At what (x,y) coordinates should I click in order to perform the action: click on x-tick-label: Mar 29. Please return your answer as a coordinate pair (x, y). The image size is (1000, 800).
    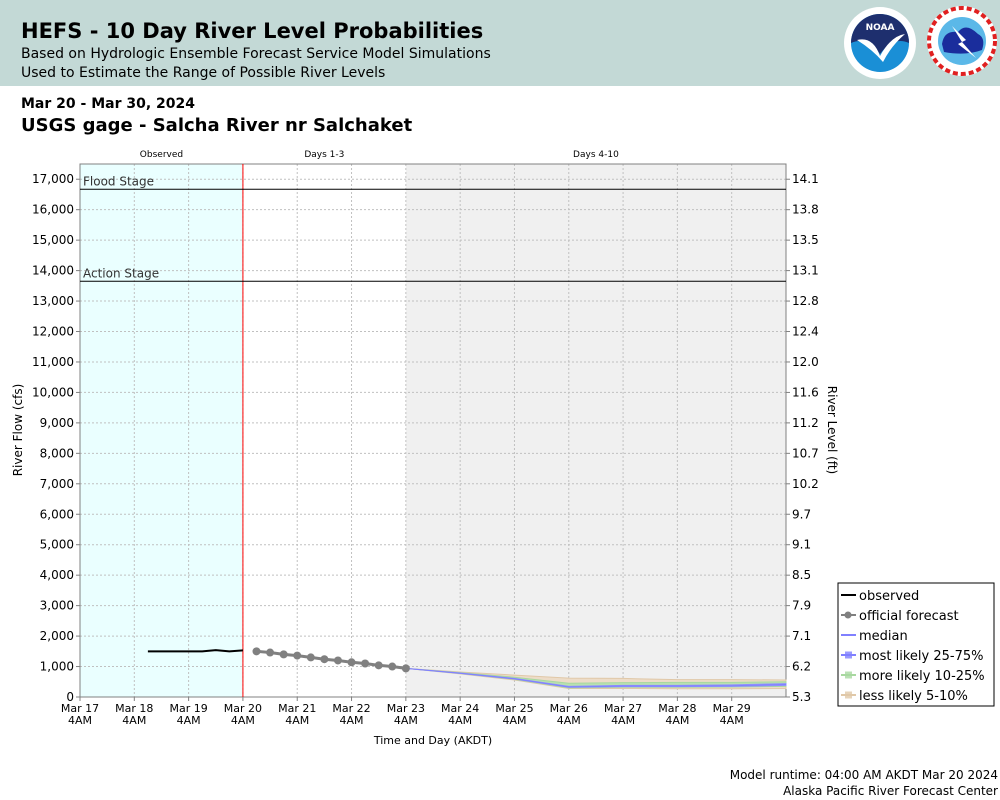
    Looking at the image, I should click on (732, 708).